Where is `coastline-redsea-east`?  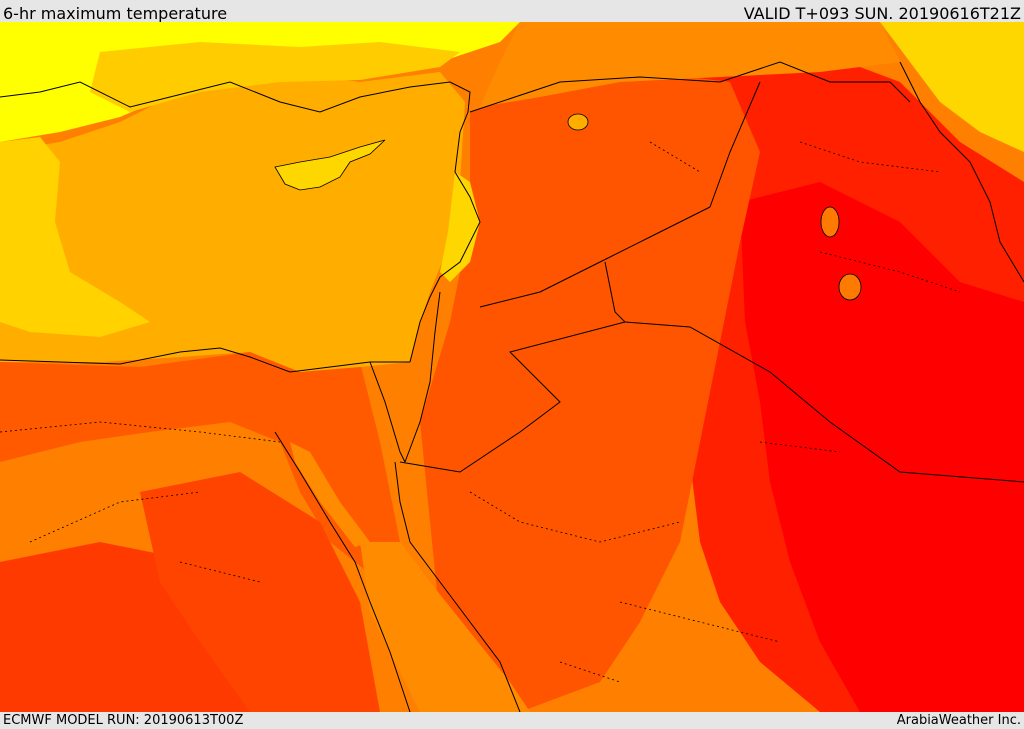
coastline-redsea-east is located at coordinates (457, 586).